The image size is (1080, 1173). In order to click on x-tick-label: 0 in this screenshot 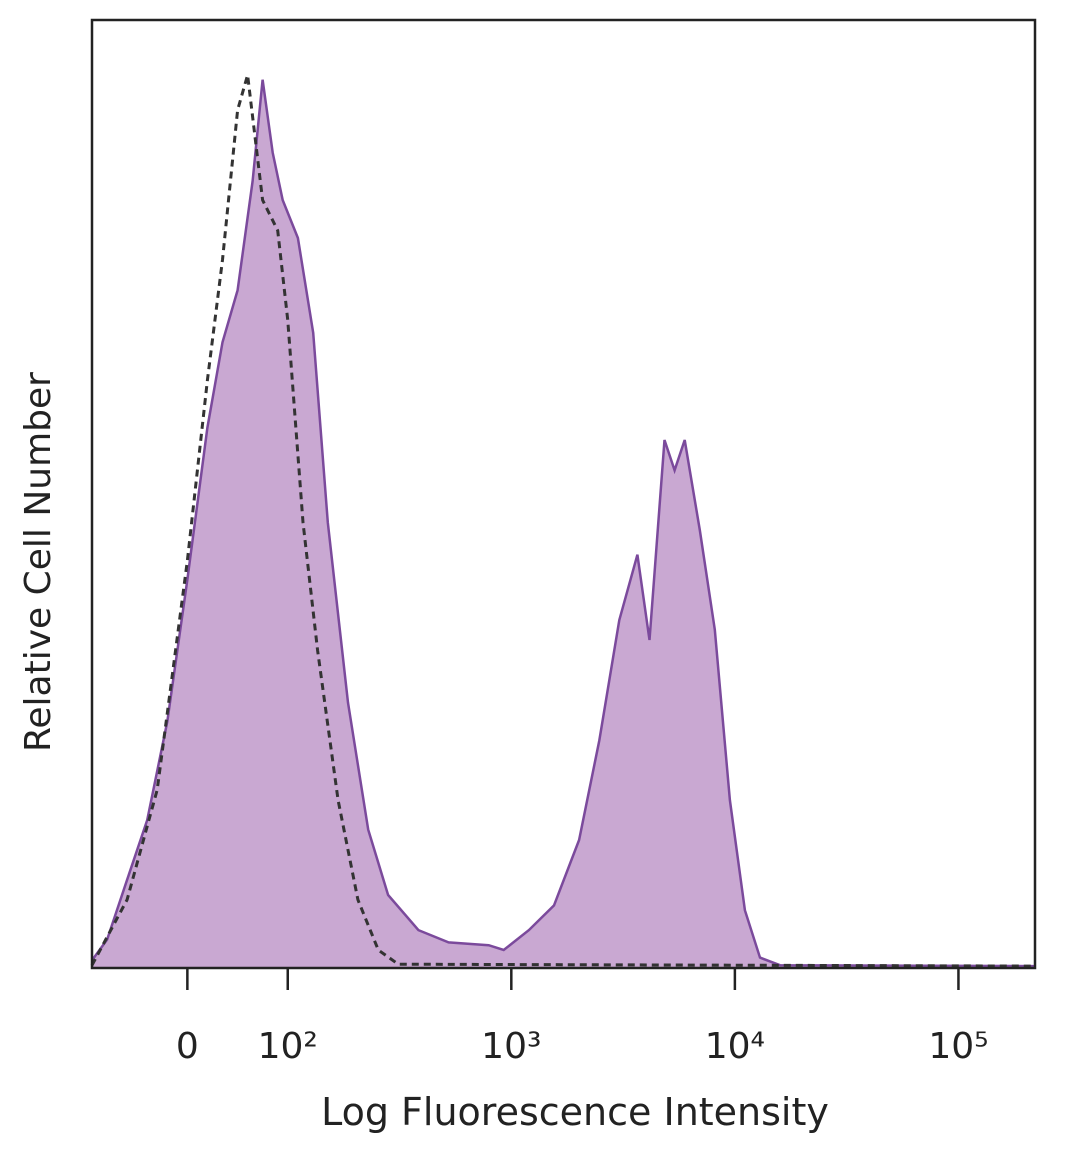, I will do `click(187, 1046)`.